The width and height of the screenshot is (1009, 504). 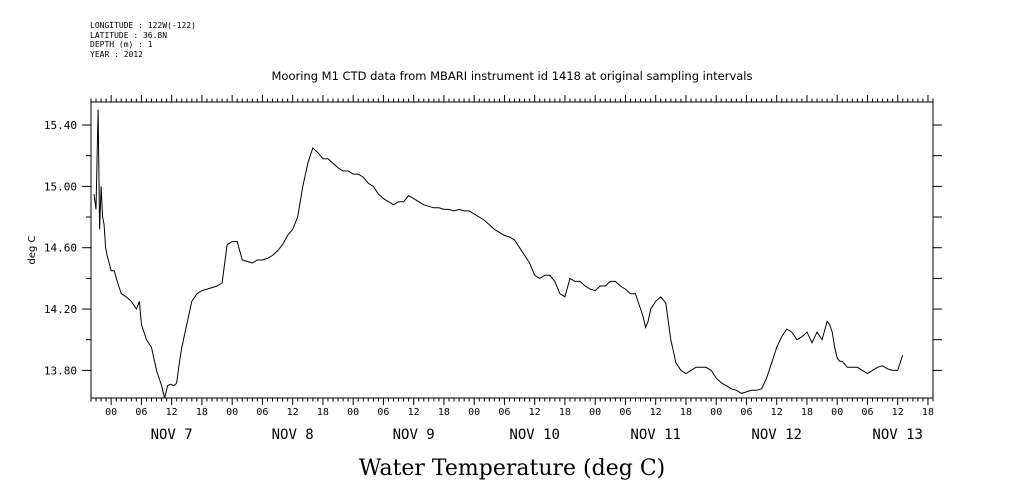 I want to click on x-day-label: NOV 9, so click(x=414, y=435).